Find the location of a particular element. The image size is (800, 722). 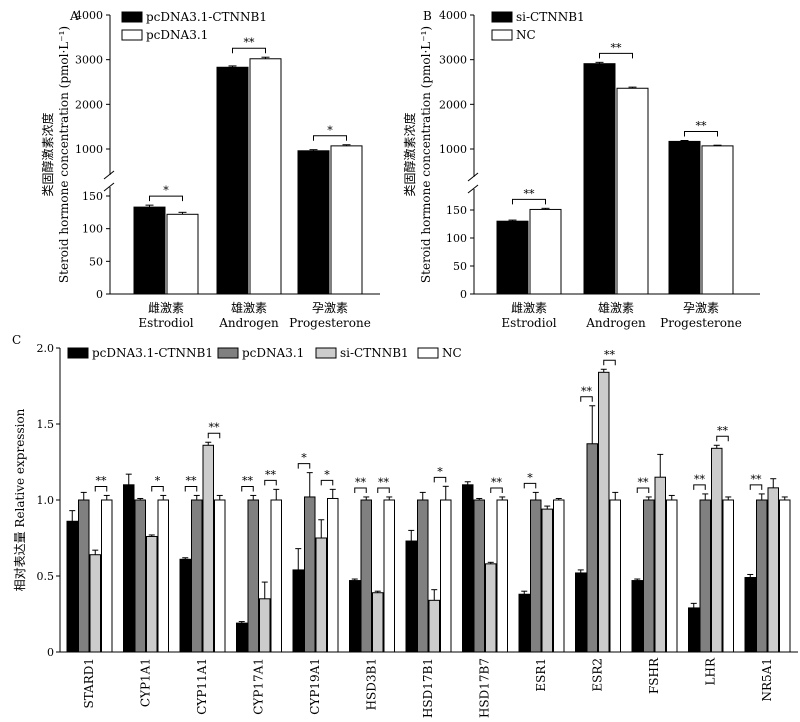

bar-nc-progesterone is located at coordinates (717, 220).